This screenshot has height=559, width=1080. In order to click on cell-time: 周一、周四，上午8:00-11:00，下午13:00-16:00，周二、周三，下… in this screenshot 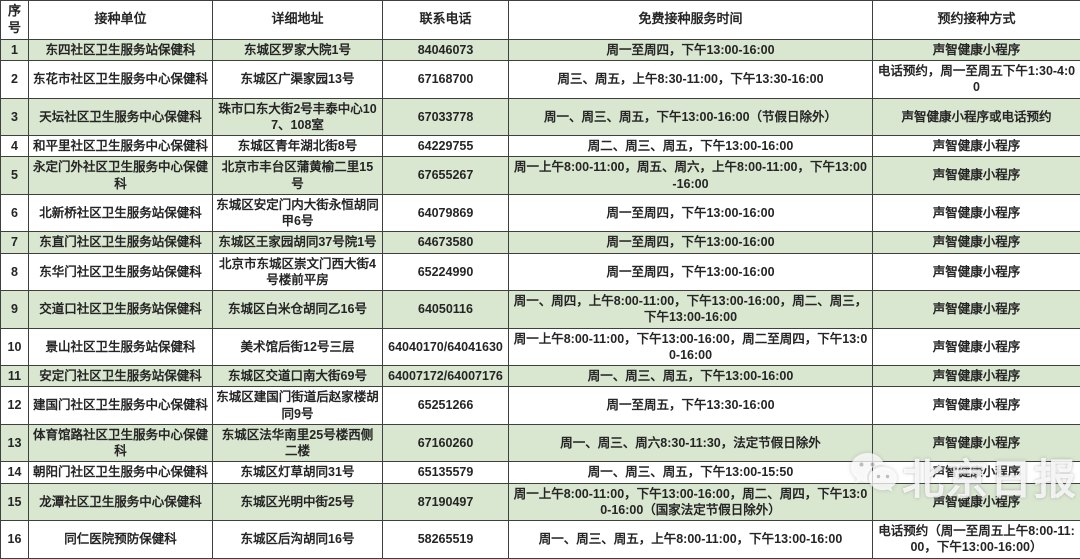, I will do `click(691, 310)`.